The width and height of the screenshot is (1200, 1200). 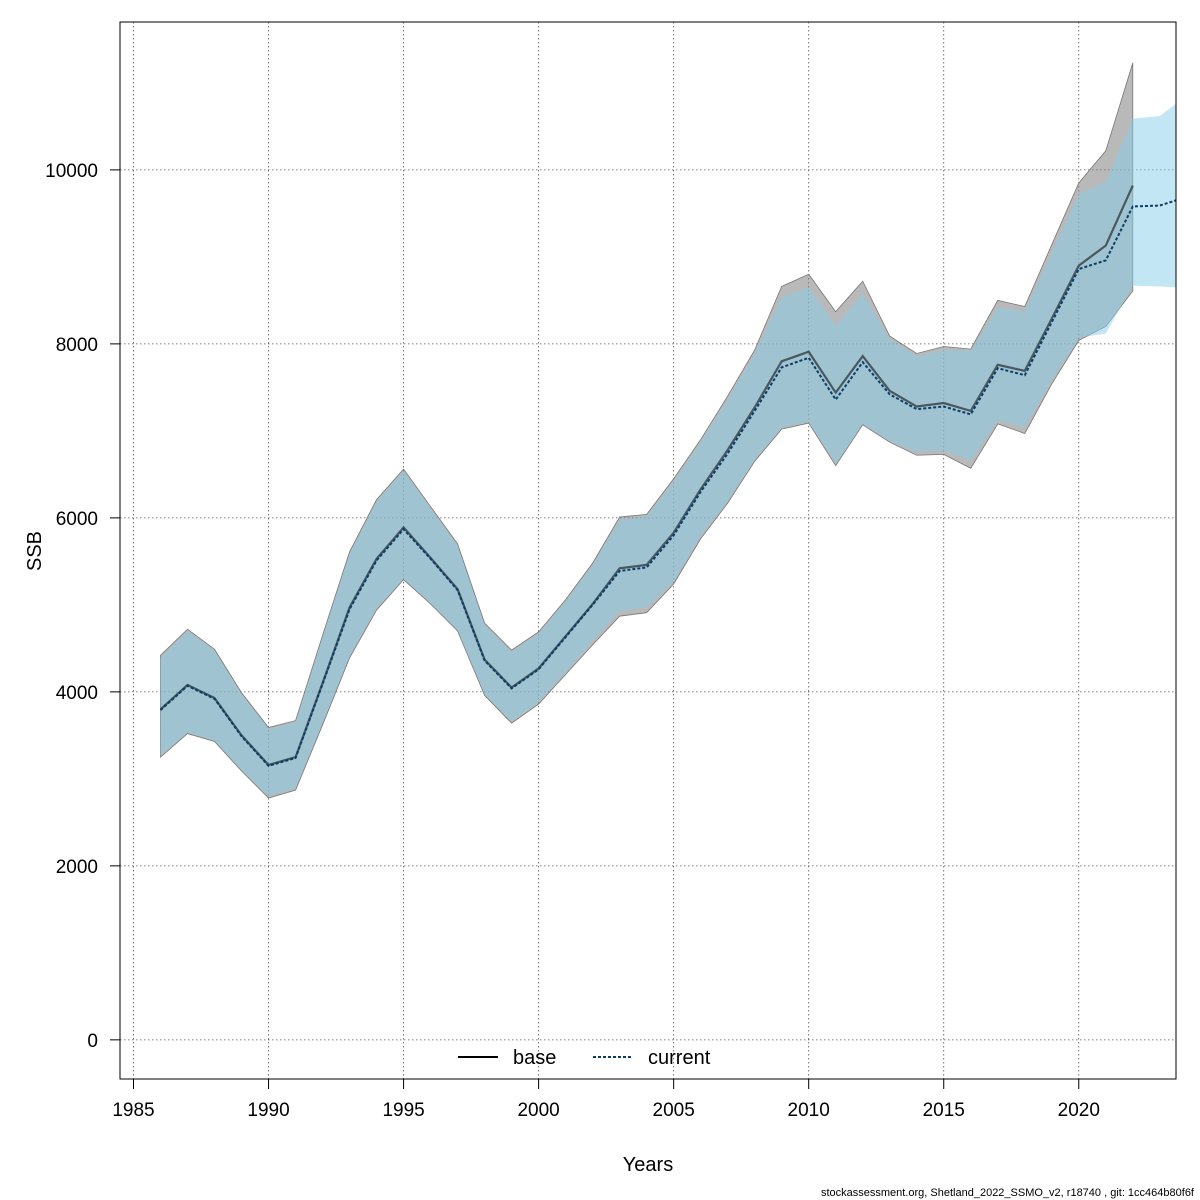 I want to click on x-tick-label-1995: 1995, so click(x=403, y=1110).